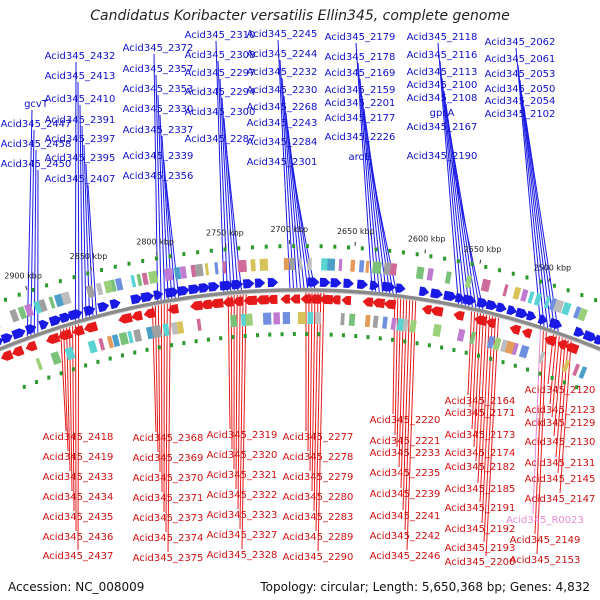 The width and height of the screenshot is (600, 600). What do you see at coordinates (36, 104) in the screenshot?
I see `gene-label-plus: gcvT` at bounding box center [36, 104].